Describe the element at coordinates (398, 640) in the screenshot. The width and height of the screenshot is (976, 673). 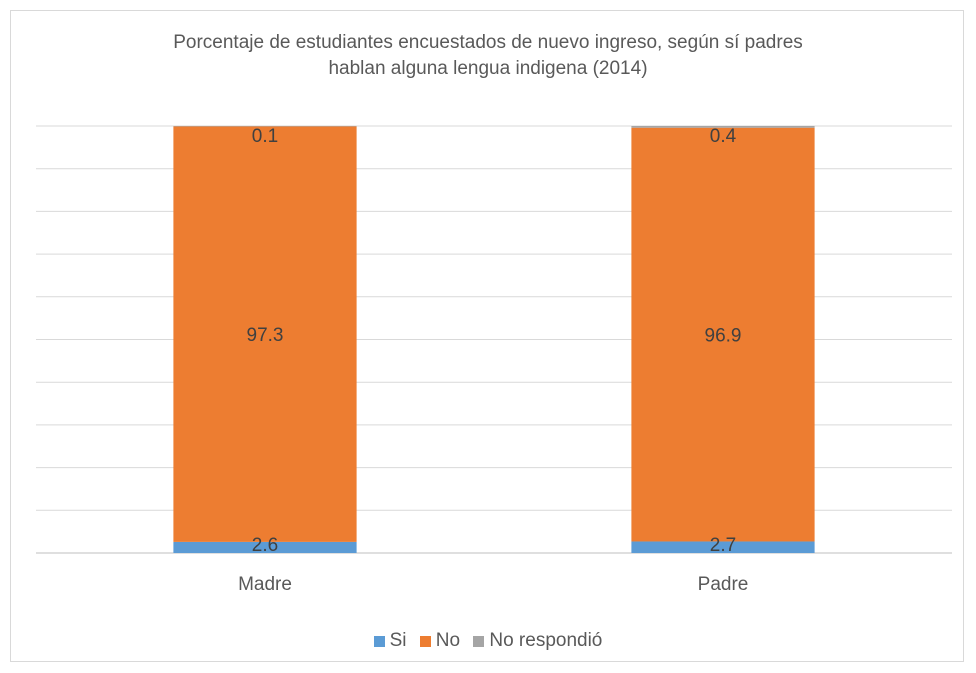
I see `legend-label-si: Si` at that location.